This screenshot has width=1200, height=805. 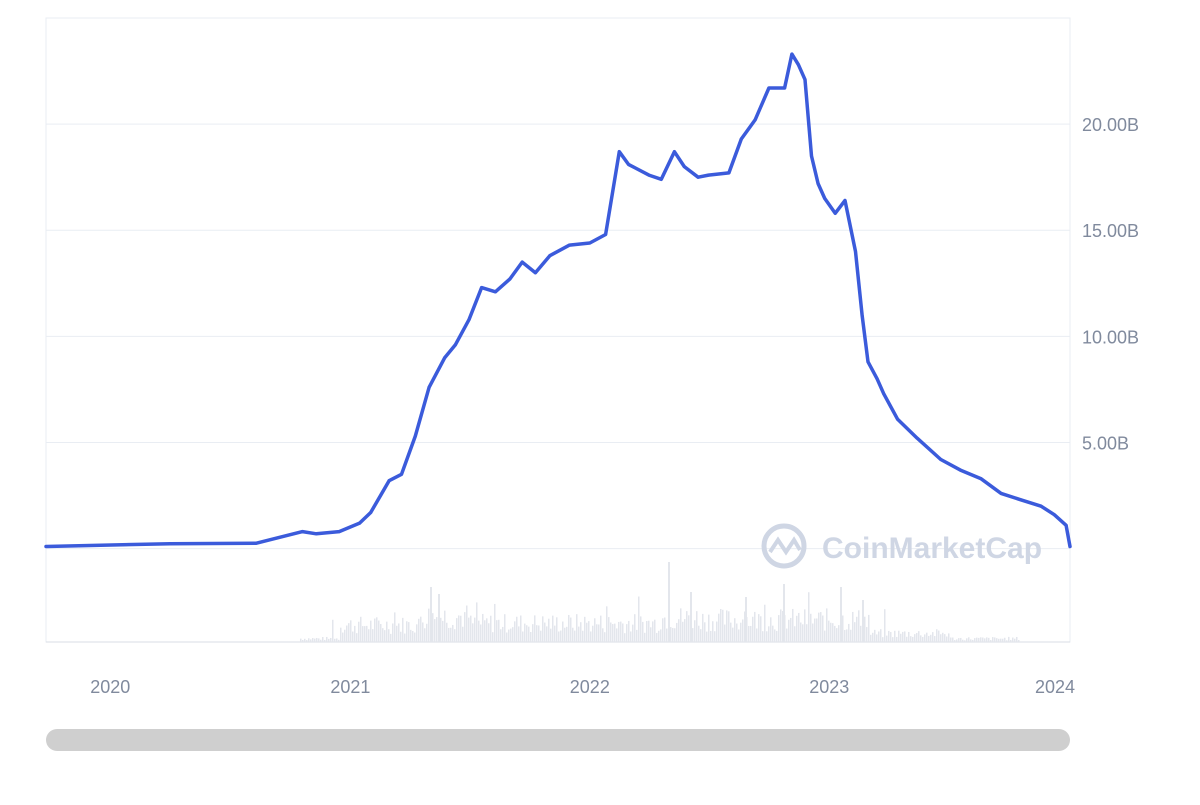 What do you see at coordinates (1055, 687) in the screenshot?
I see `x-tick-label: 2024` at bounding box center [1055, 687].